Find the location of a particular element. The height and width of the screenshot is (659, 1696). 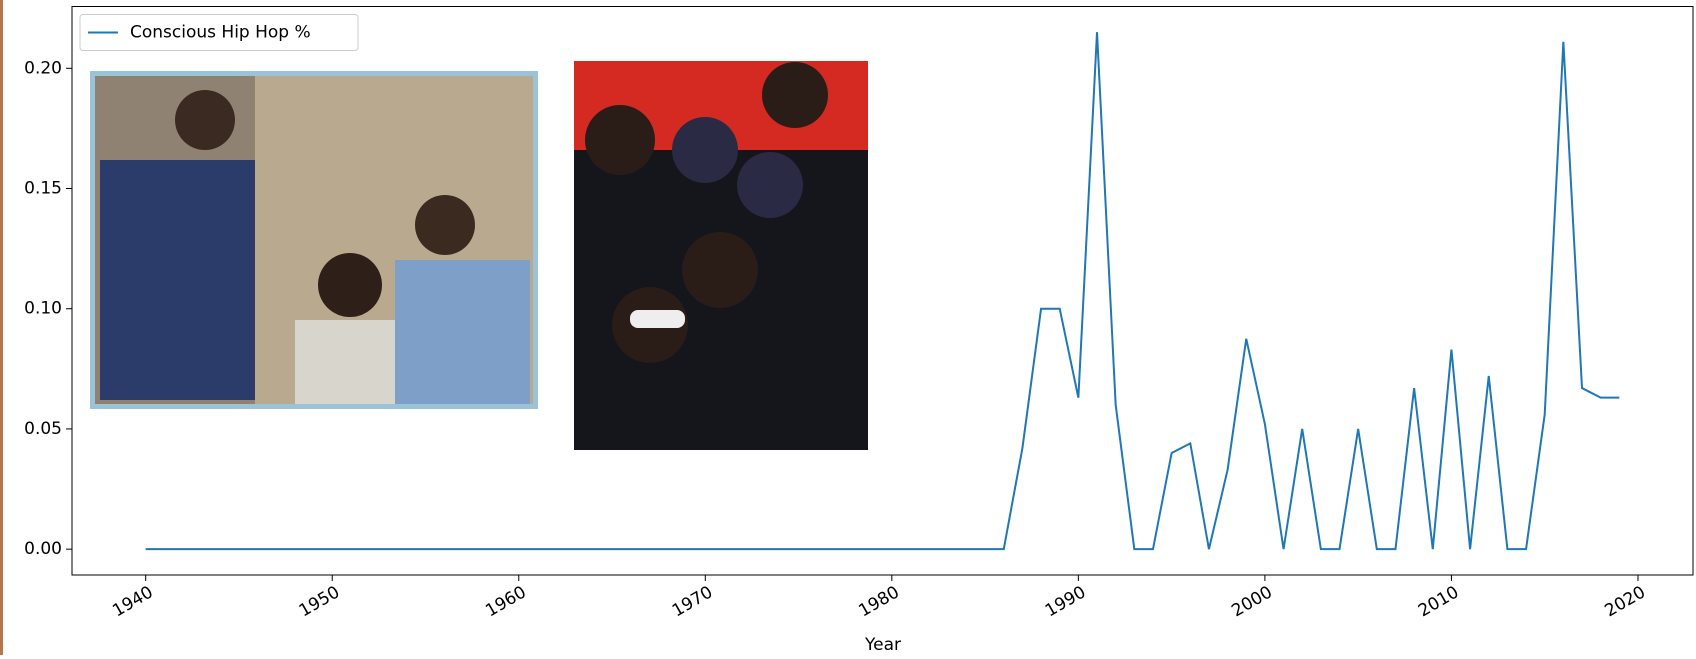

y-tick-label: 0.15 is located at coordinates (43, 189).